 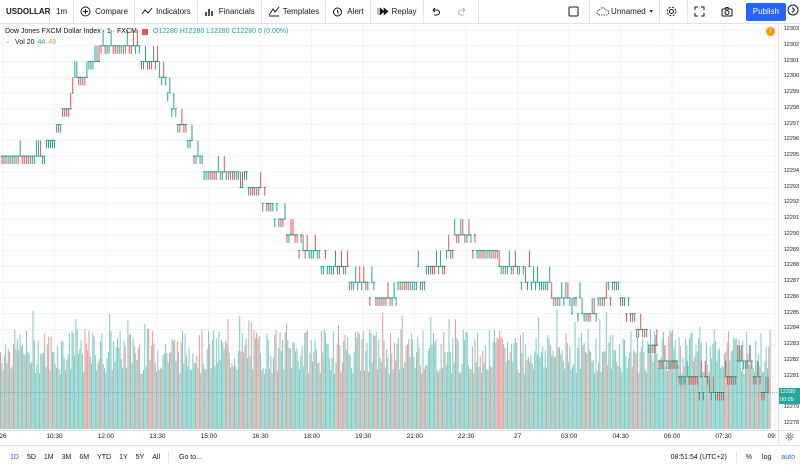 What do you see at coordinates (66, 457) in the screenshot?
I see `range-3m-button: 3M` at bounding box center [66, 457].